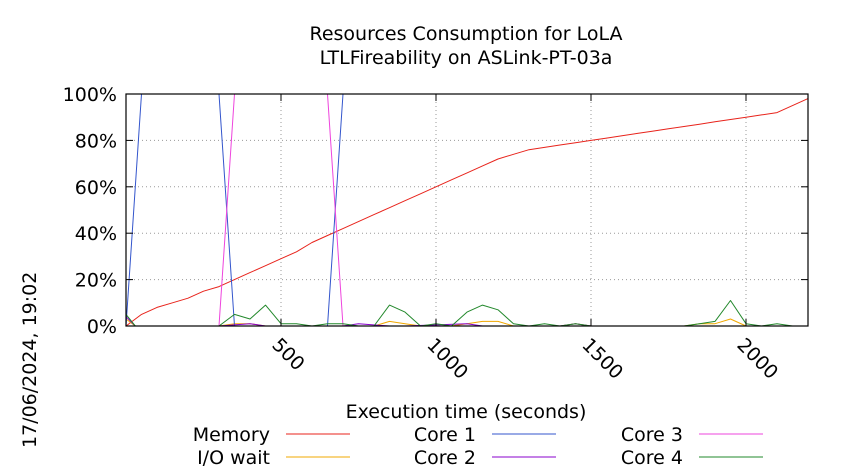 The image size is (850, 475). I want to click on x-axis-label: Execution time (seconds), so click(466, 412).